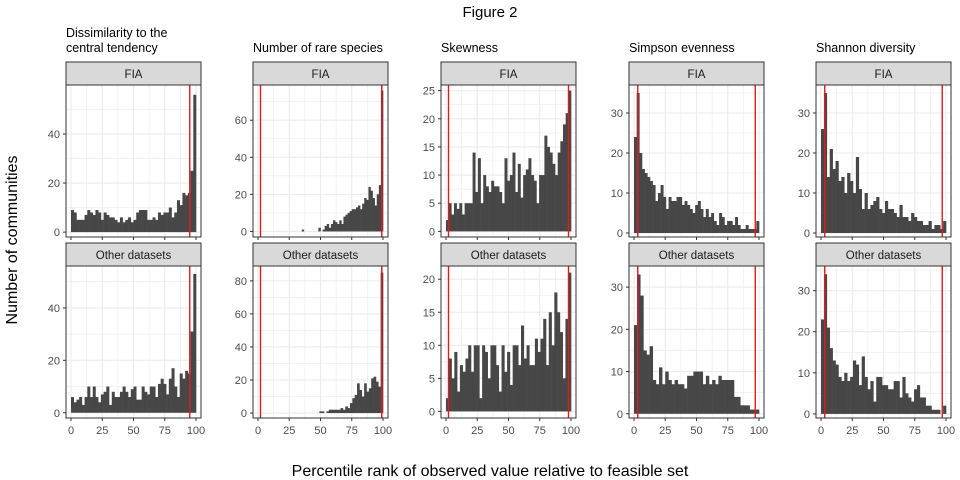 Image resolution: width=960 pixels, height=480 pixels. I want to click on y-tick-label: 10, so click(804, 374).